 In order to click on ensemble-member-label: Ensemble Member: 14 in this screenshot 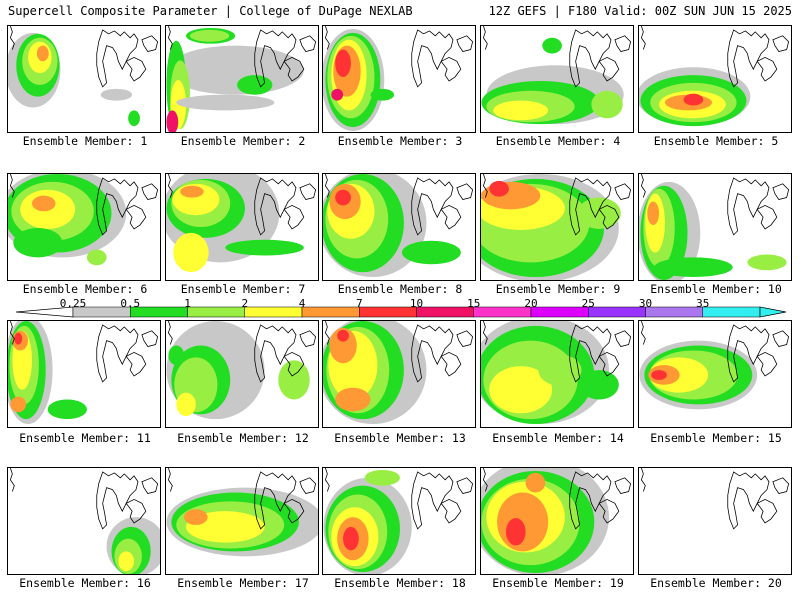, I will do `click(558, 438)`.